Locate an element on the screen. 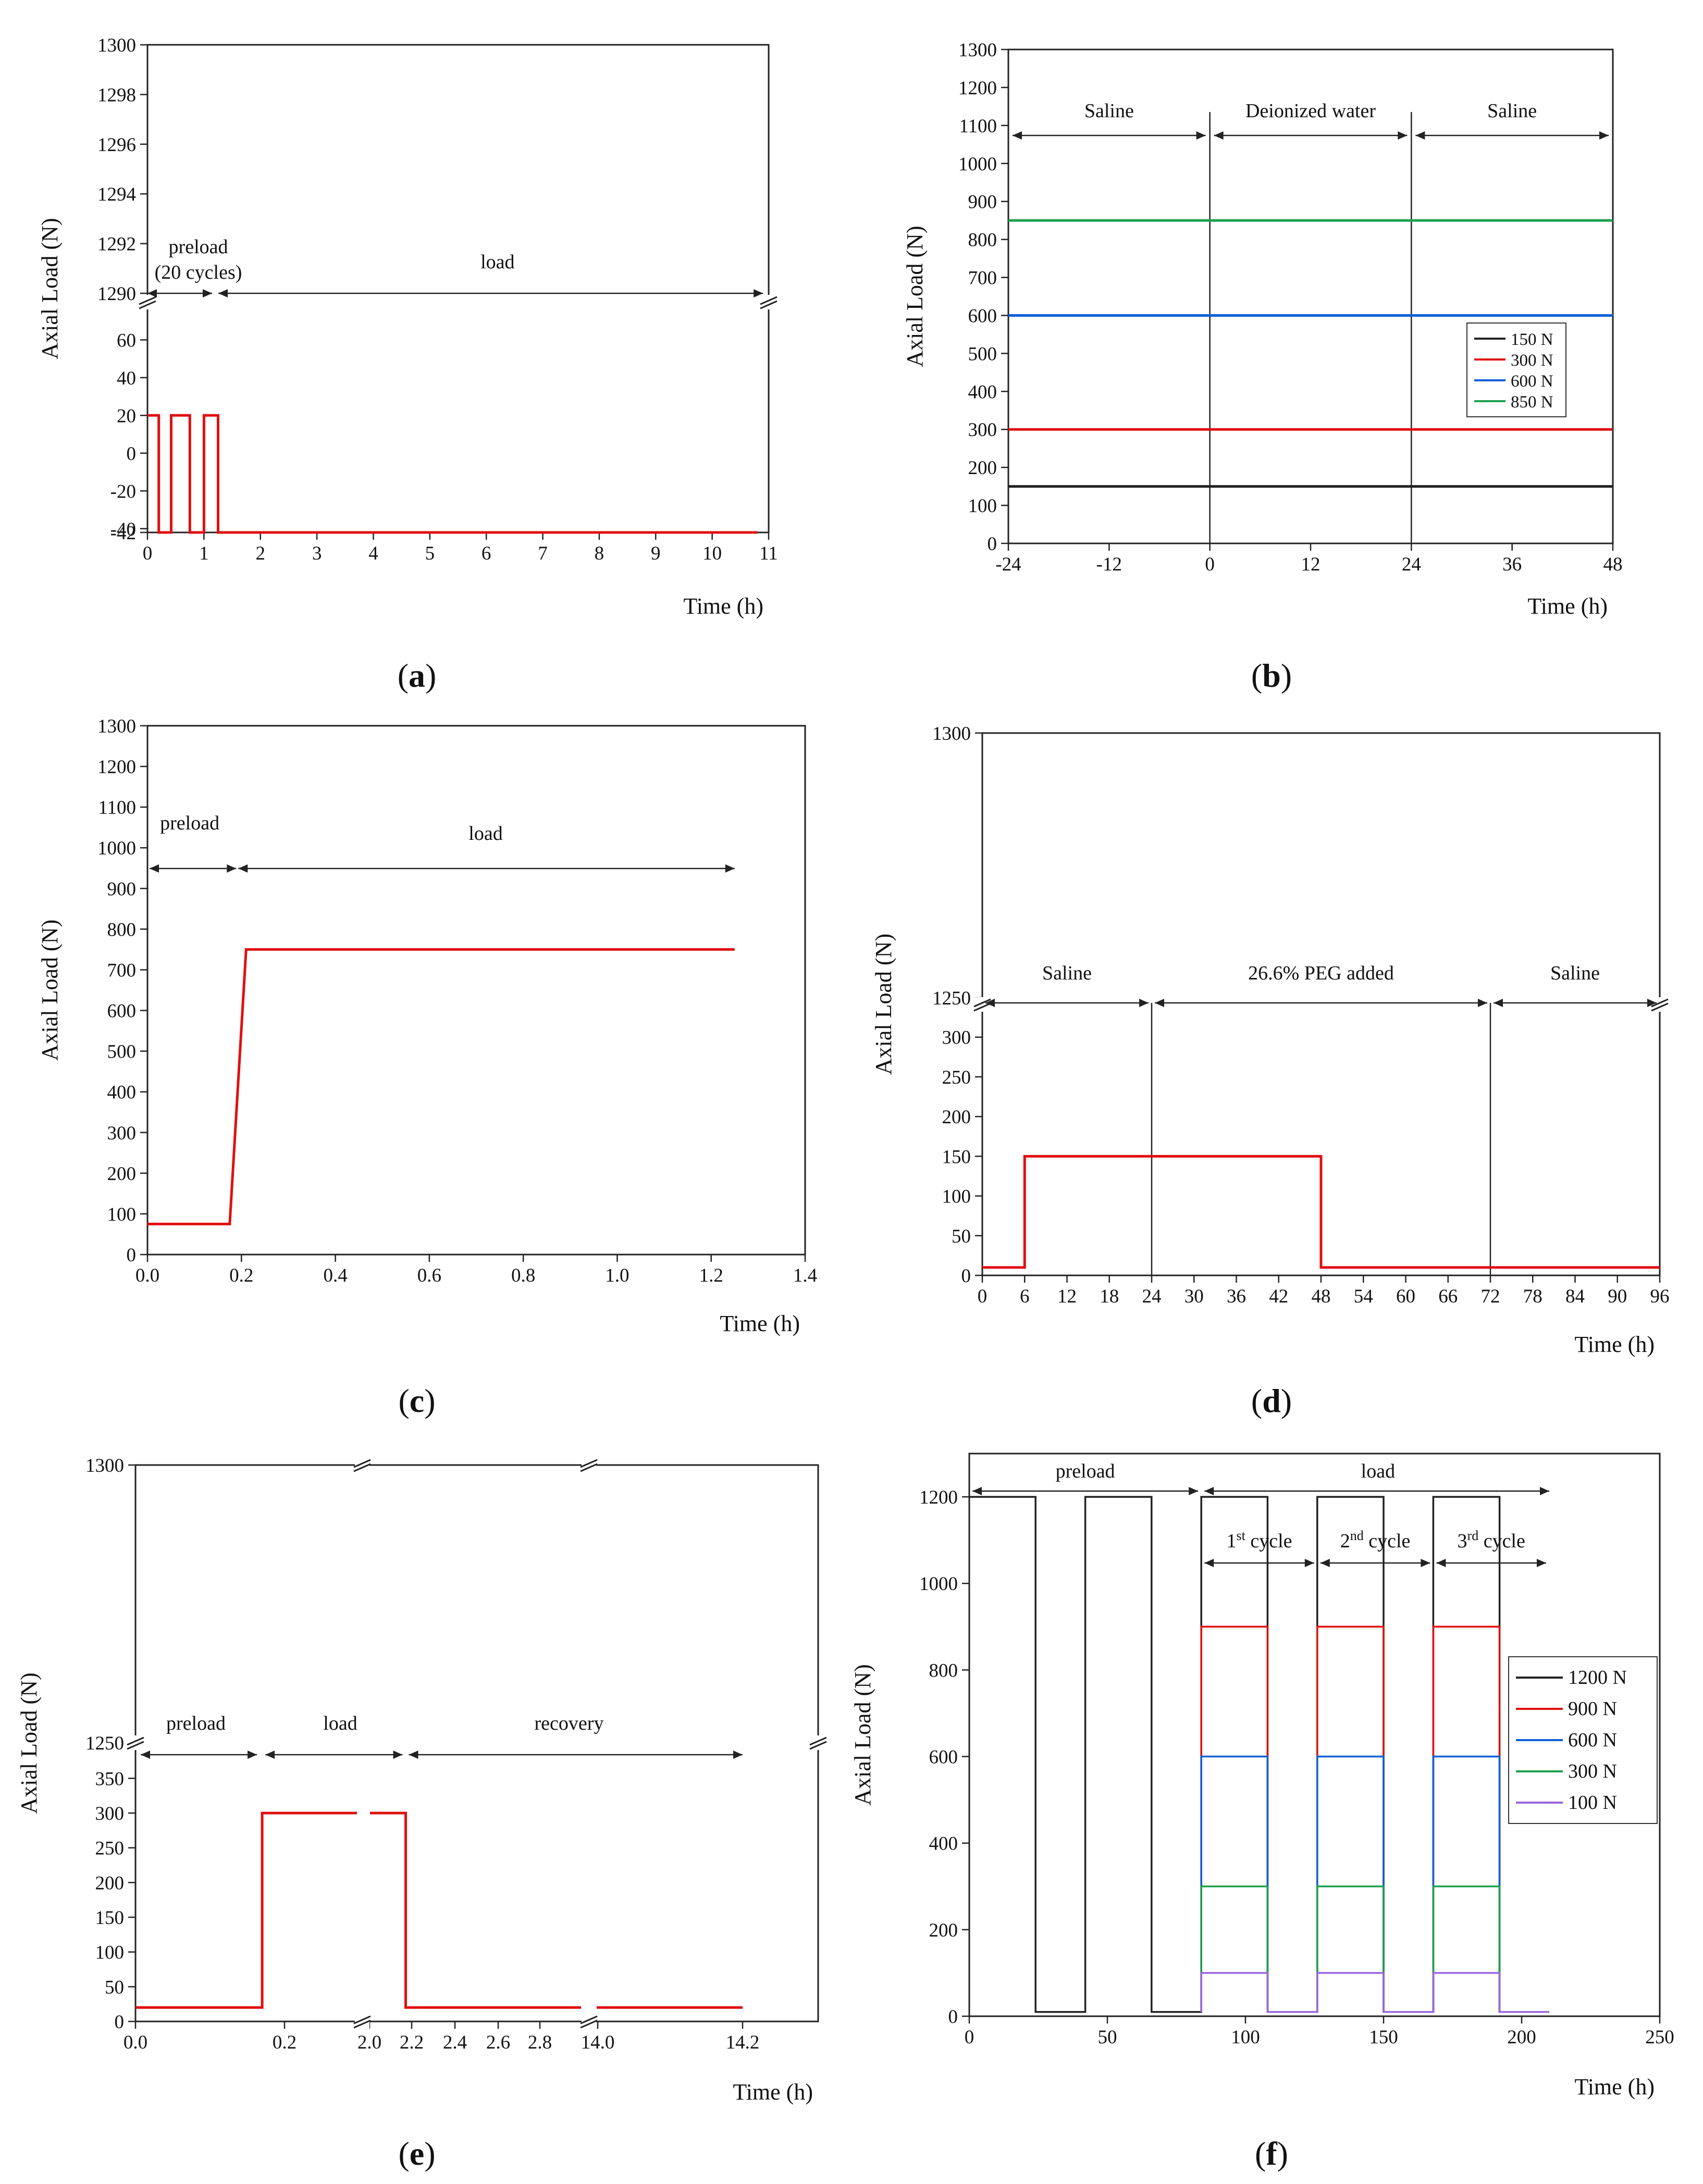 The height and width of the screenshot is (2184, 1703). y-tick-label: 1296 is located at coordinates (116, 145).